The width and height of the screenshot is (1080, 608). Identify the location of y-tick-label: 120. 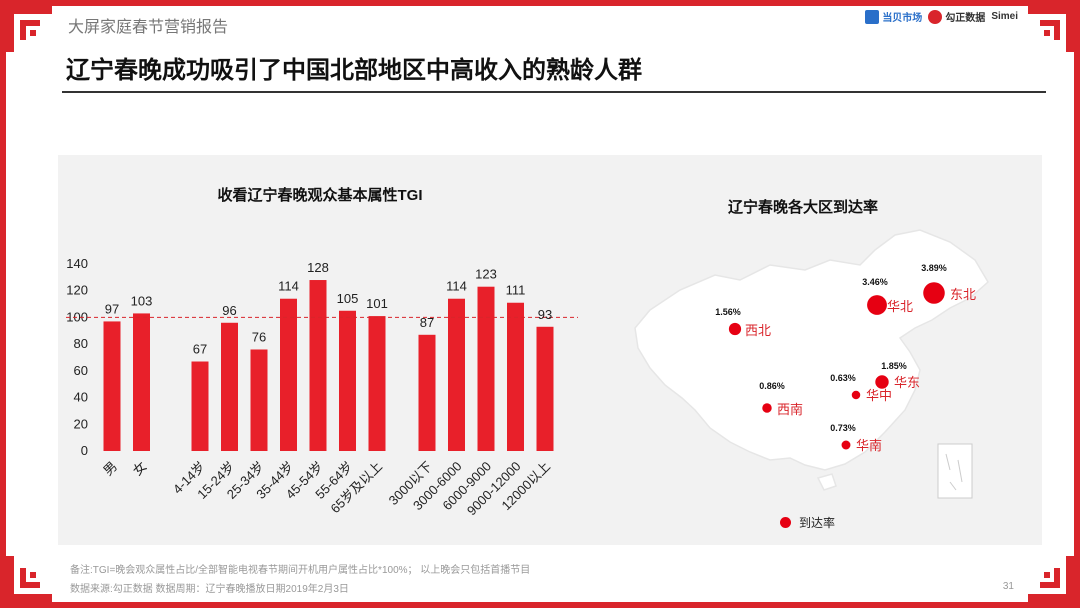
(77, 290).